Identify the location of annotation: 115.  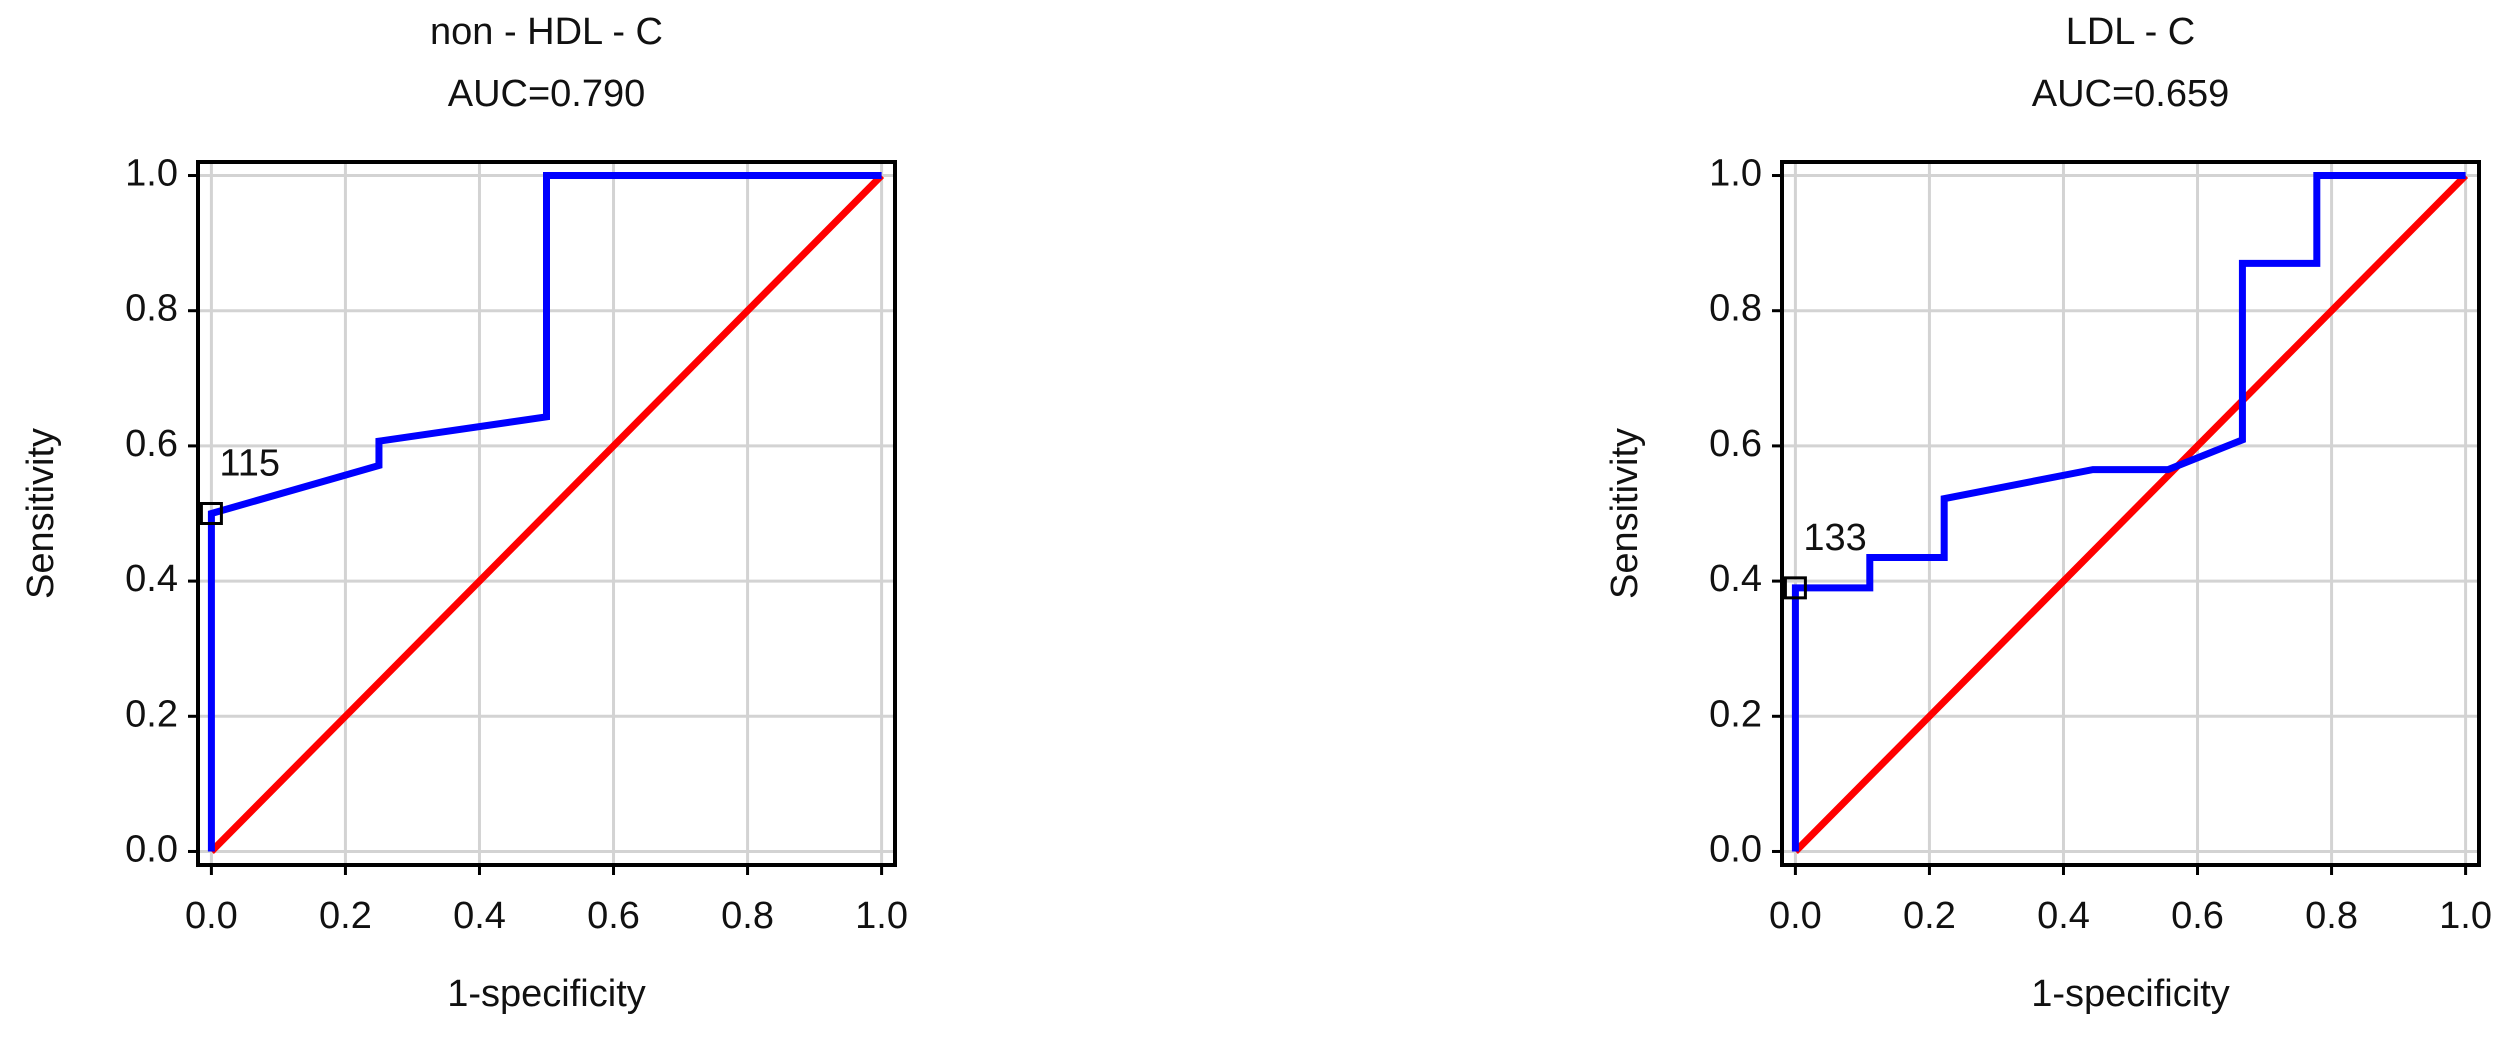
(249, 464).